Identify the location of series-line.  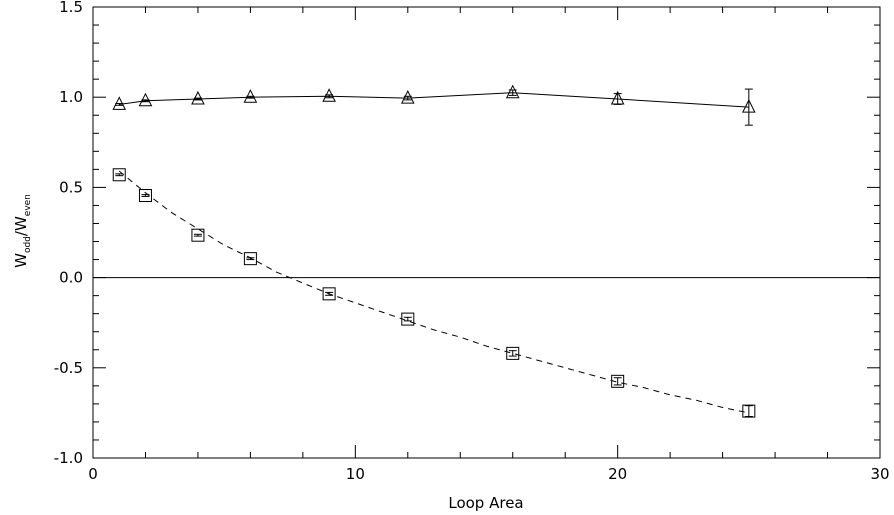
(434, 100).